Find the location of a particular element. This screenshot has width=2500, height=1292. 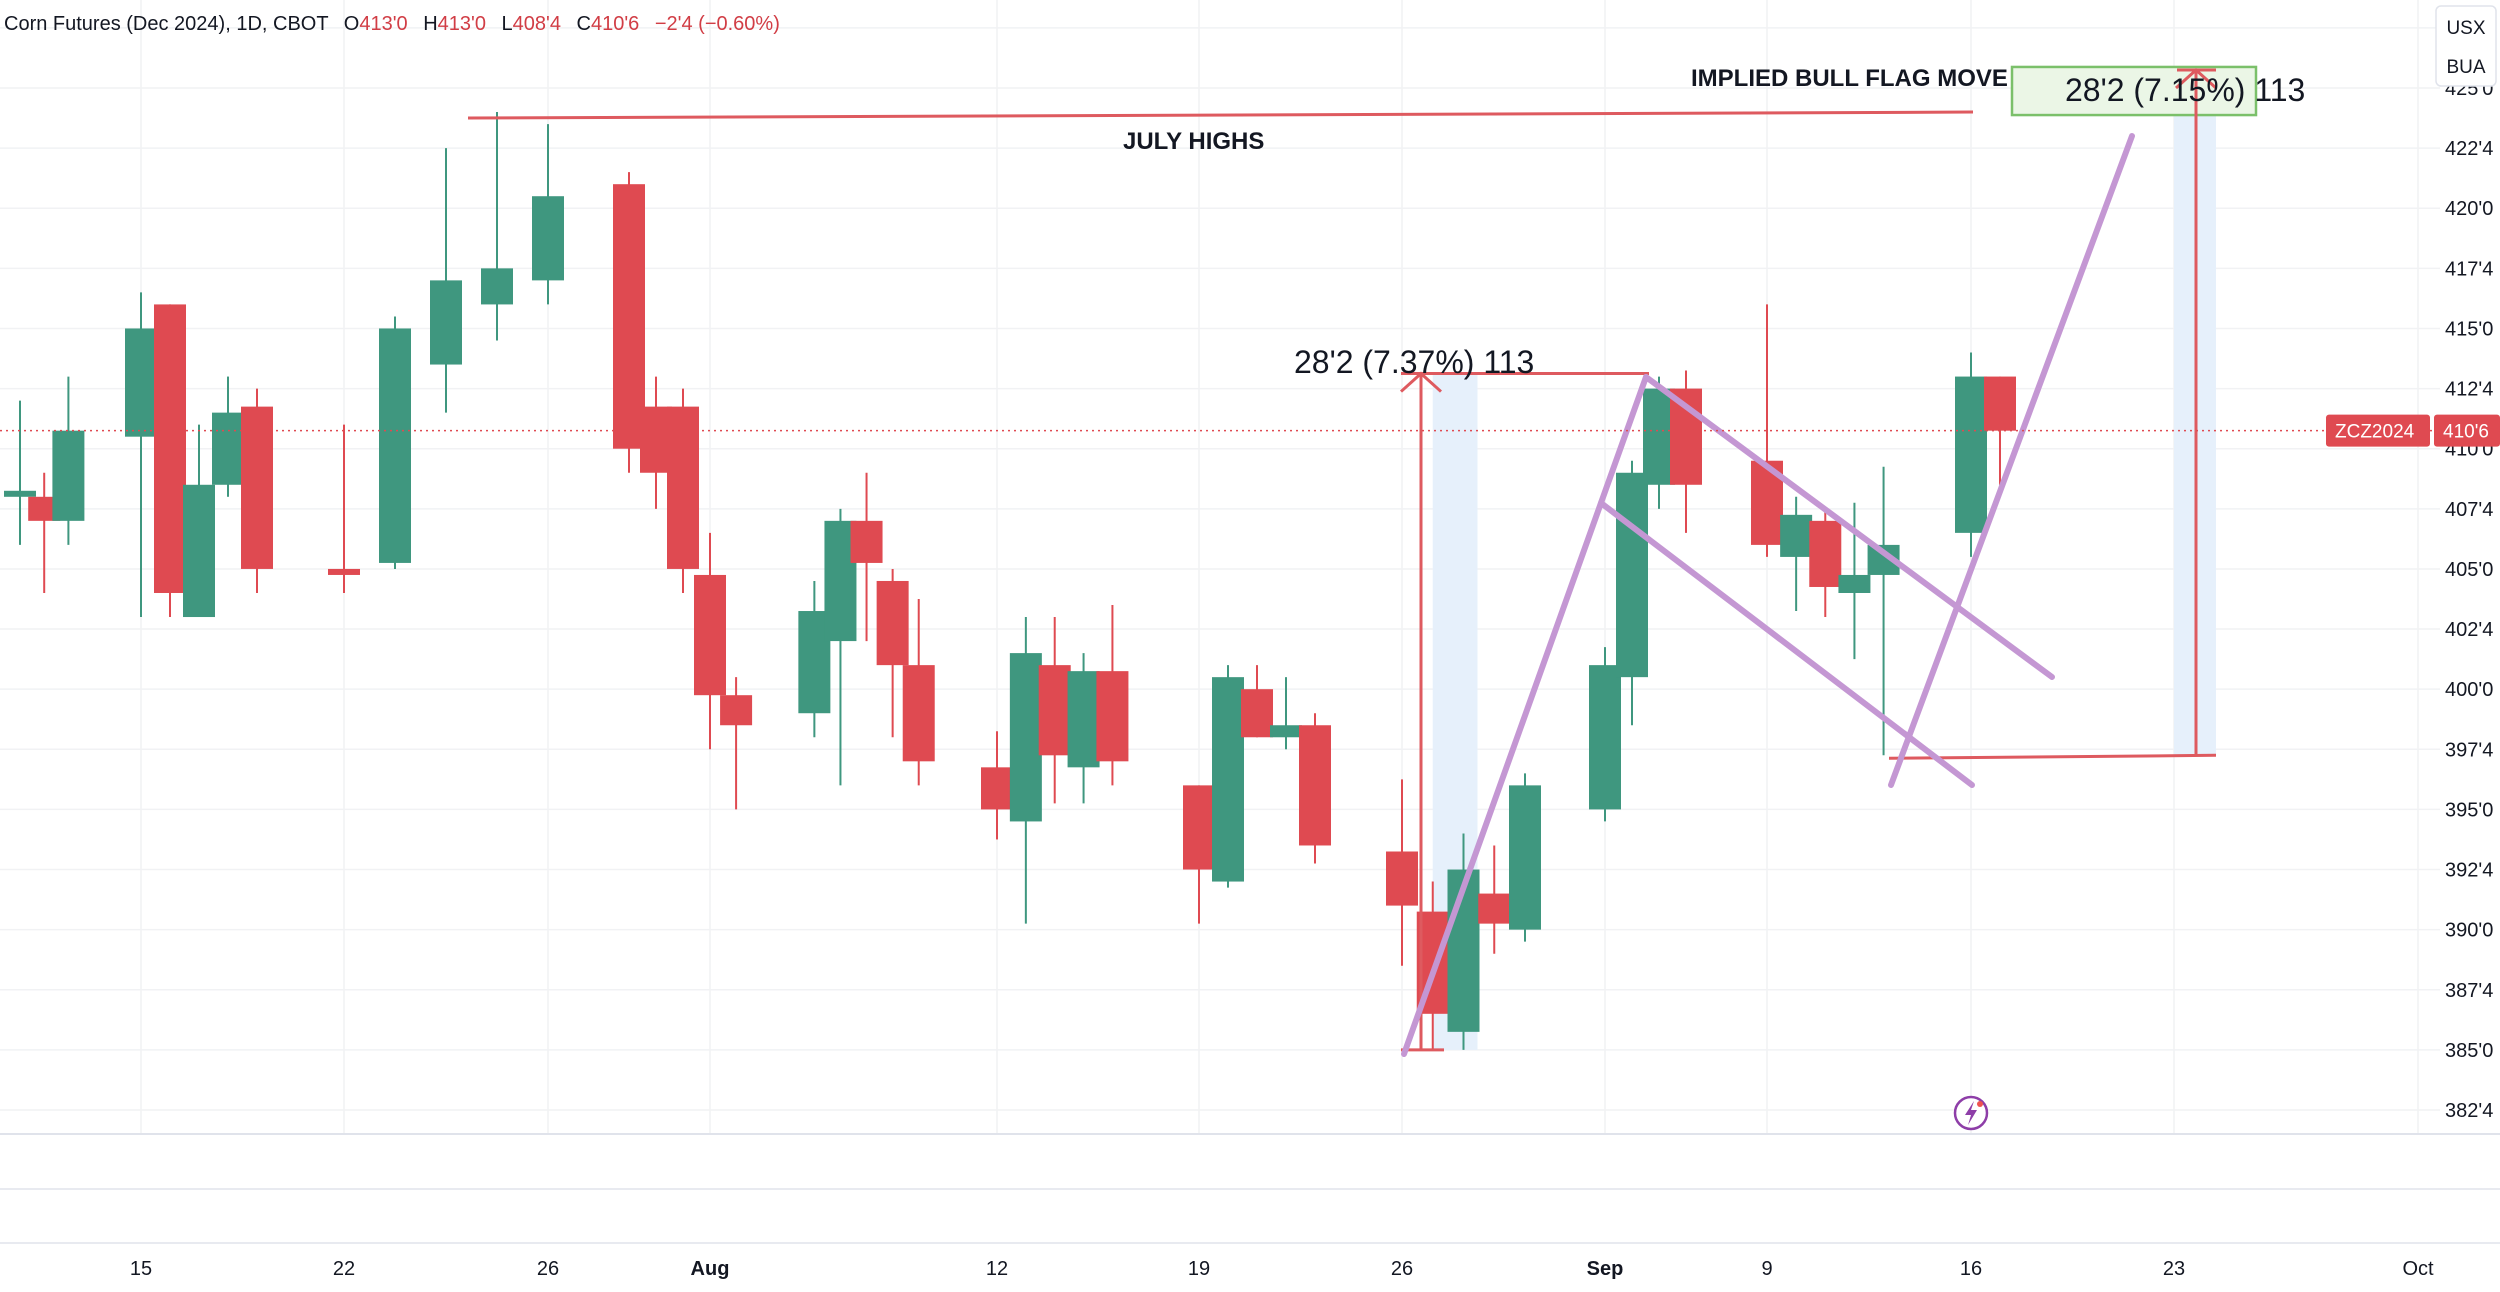

y-tick-label: 392'4 is located at coordinates (2469, 871).